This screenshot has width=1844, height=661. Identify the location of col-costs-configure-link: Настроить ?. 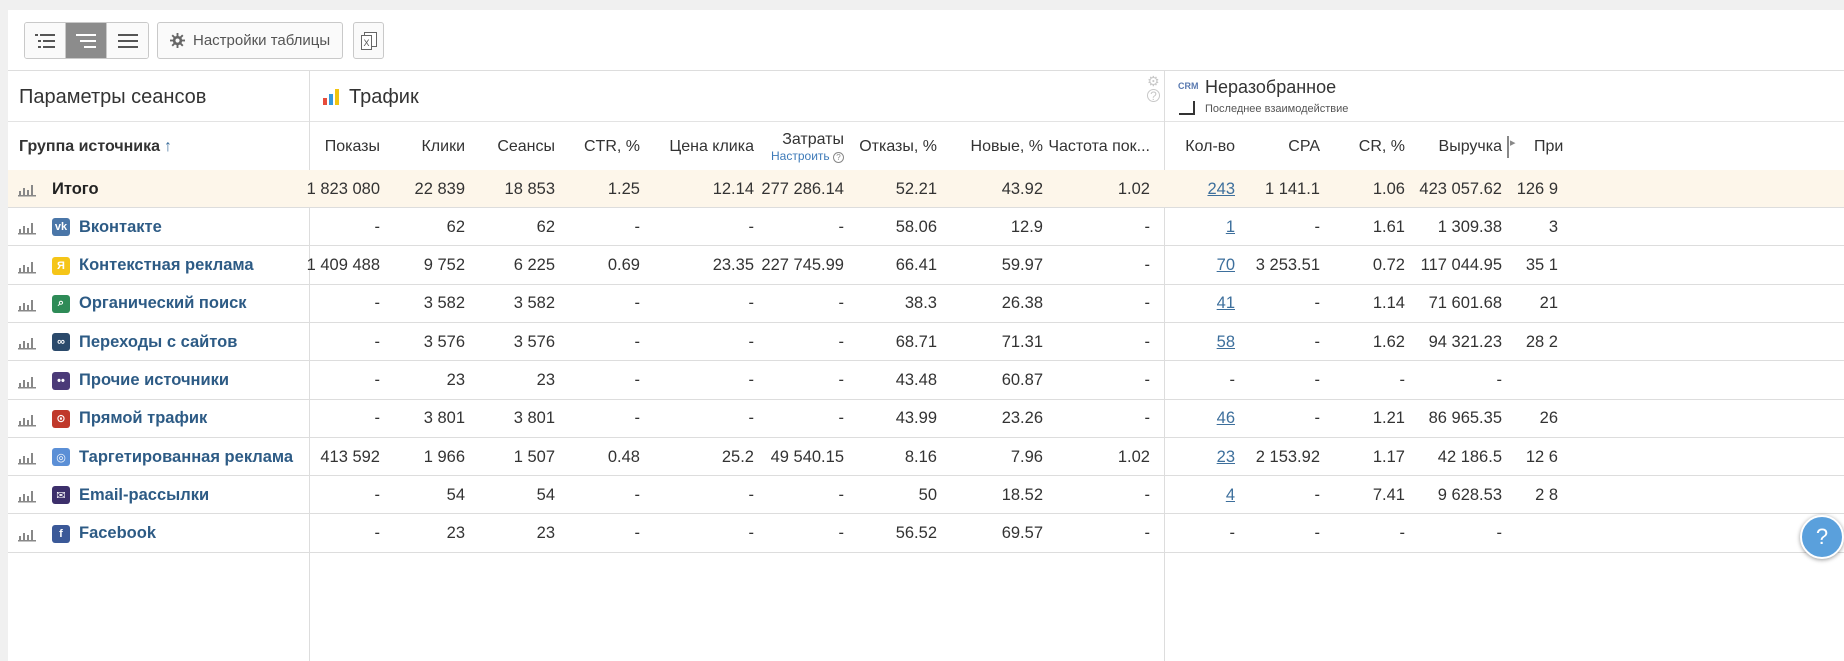
(807, 156).